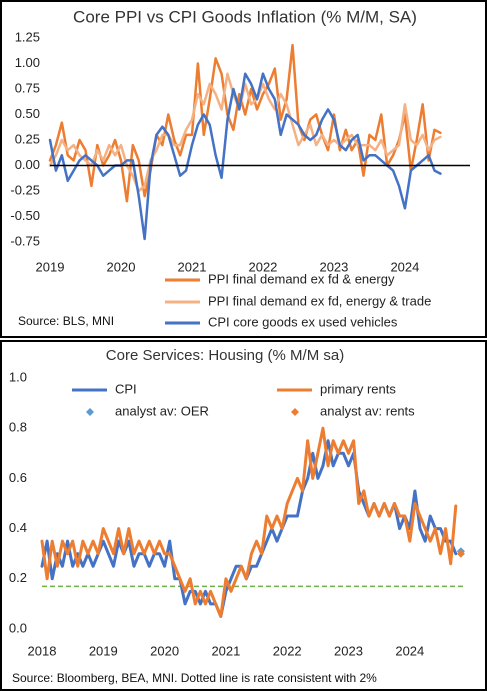  What do you see at coordinates (25, 189) in the screenshot?
I see `y-tick-label: -0.25` at bounding box center [25, 189].